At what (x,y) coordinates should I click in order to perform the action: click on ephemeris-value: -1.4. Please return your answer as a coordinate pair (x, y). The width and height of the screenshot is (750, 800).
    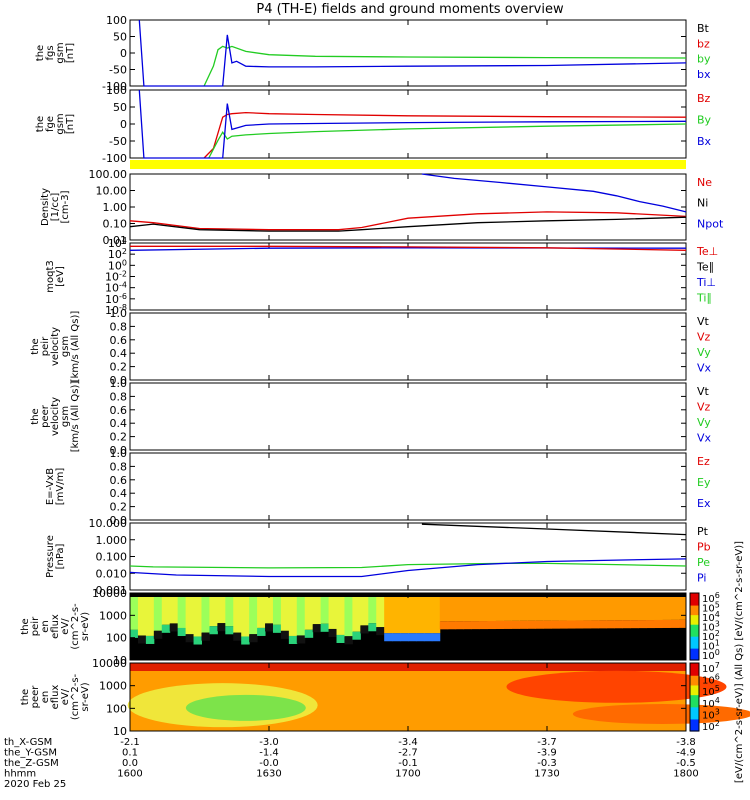
    Looking at the image, I should click on (269, 753).